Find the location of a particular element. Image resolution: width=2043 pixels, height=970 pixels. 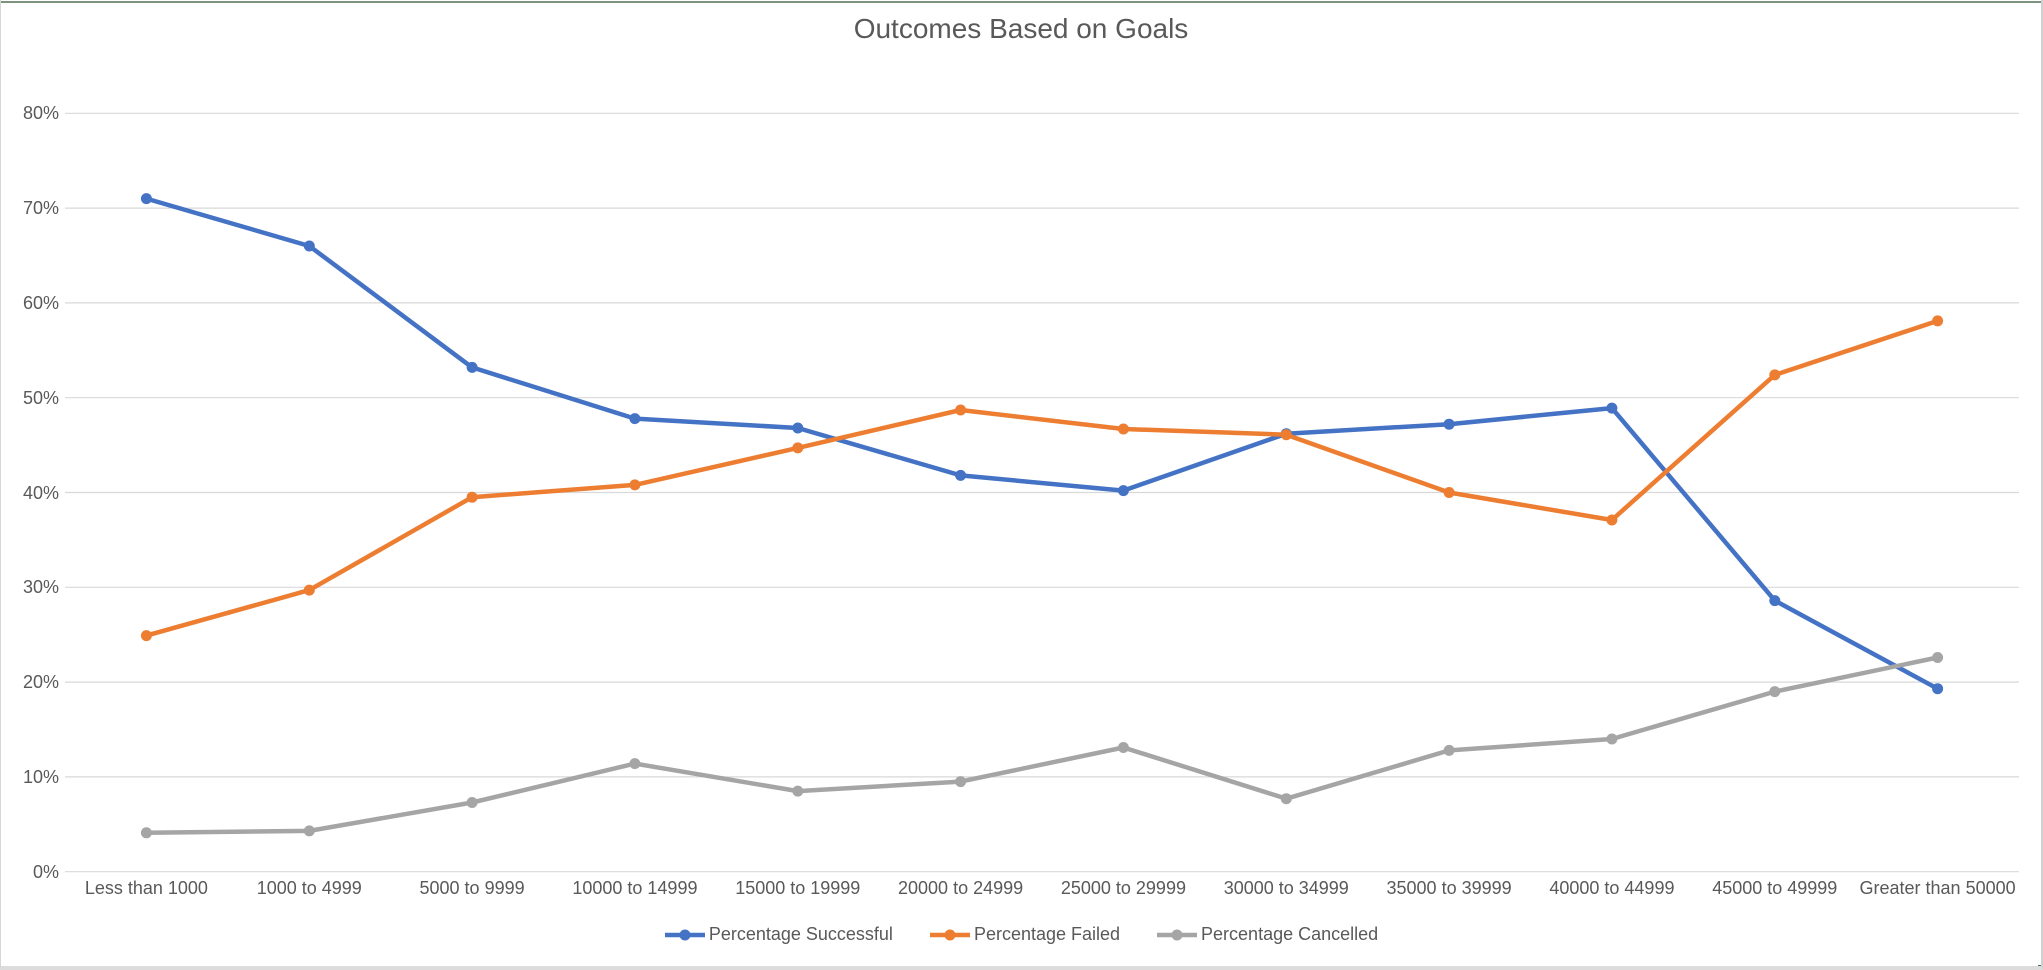

y-axis-tick-label: 50% is located at coordinates (40, 397).